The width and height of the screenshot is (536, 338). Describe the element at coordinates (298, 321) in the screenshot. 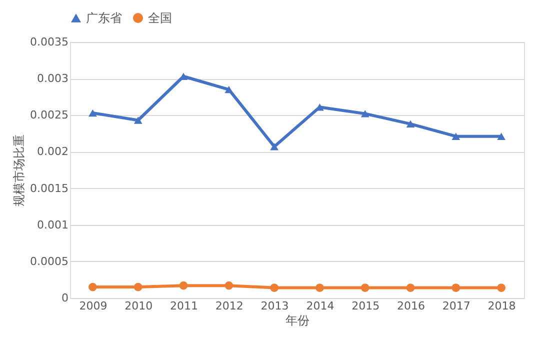

I see `x-axis-title: 年份` at that location.